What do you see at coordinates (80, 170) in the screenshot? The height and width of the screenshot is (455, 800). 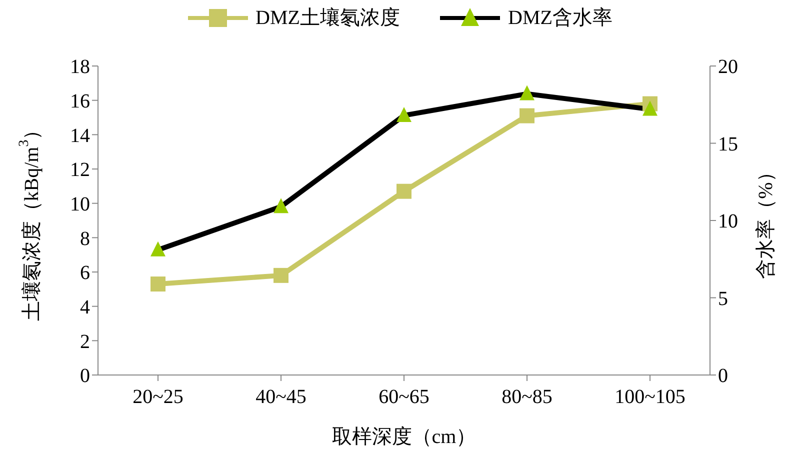 I see `y-tick-label: 12` at bounding box center [80, 170].